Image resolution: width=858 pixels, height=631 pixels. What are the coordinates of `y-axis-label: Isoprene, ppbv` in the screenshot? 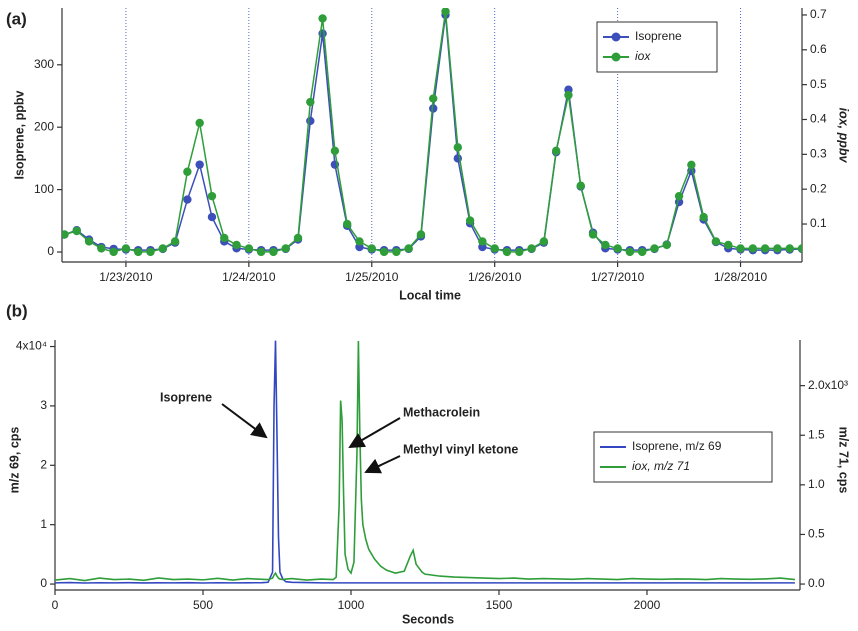 It's located at (19, 135).